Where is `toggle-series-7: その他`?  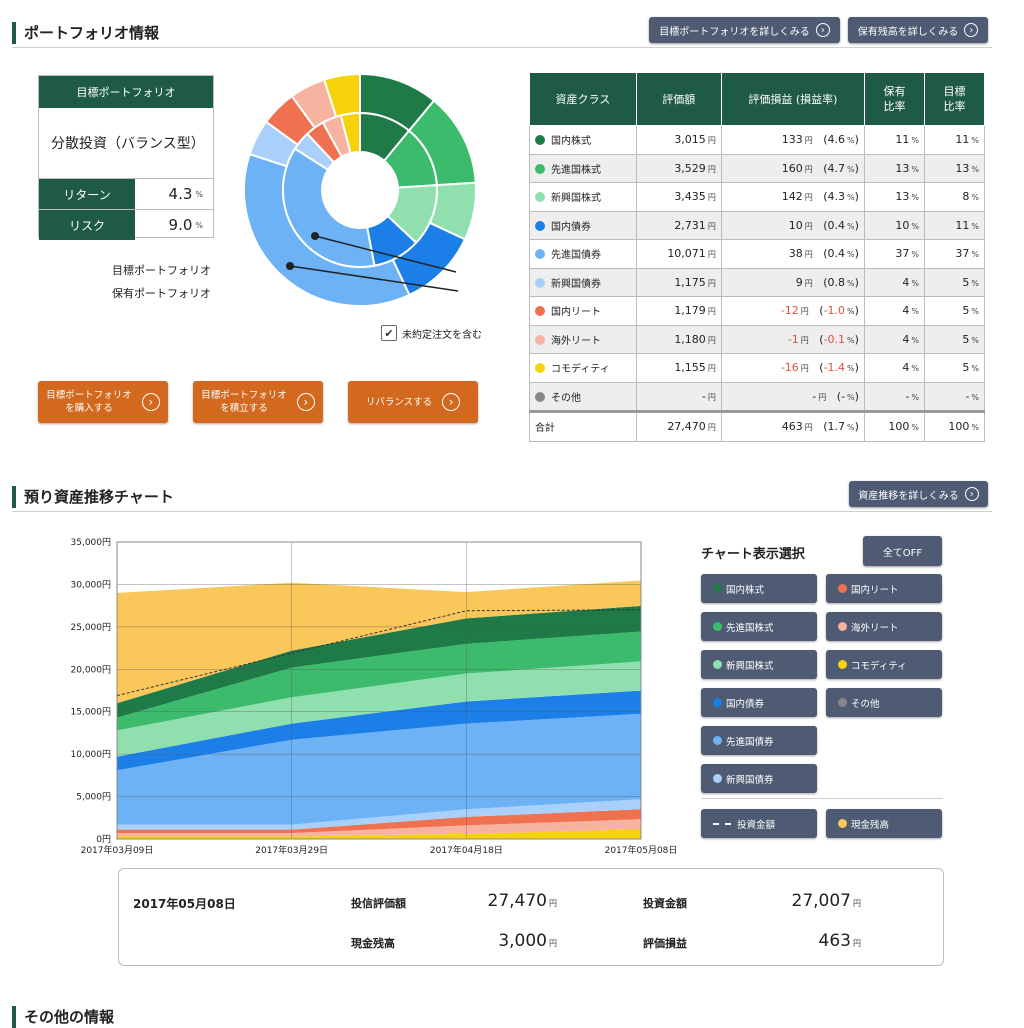 toggle-series-7: その他 is located at coordinates (884, 702).